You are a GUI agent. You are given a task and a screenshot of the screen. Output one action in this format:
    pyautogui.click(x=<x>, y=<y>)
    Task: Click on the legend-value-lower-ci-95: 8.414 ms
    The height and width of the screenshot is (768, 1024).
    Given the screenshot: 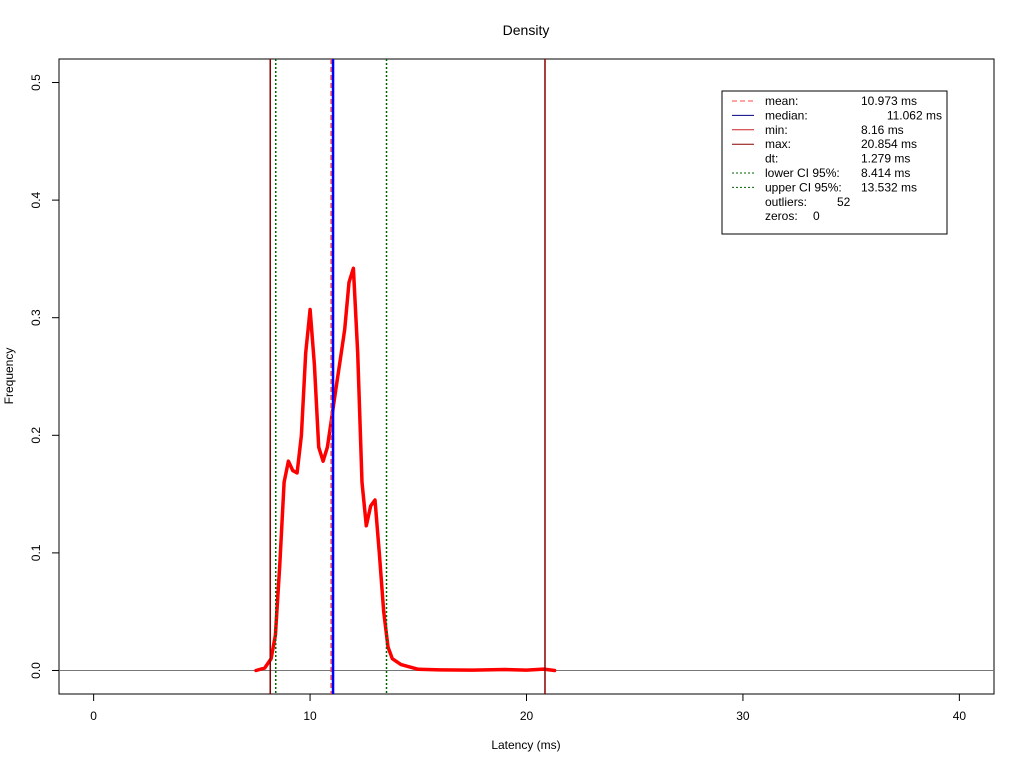 What is the action you would take?
    pyautogui.click(x=885, y=173)
    